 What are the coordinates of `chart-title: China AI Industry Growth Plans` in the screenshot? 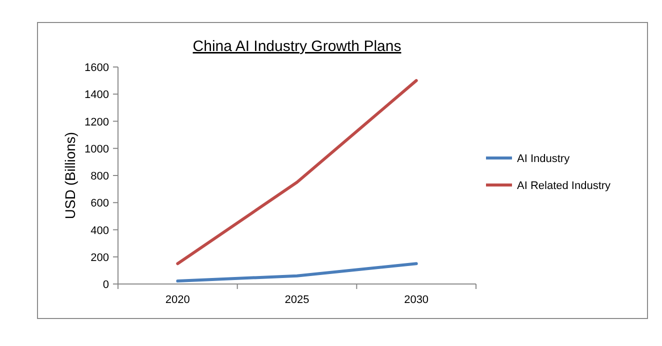 It's located at (297, 46).